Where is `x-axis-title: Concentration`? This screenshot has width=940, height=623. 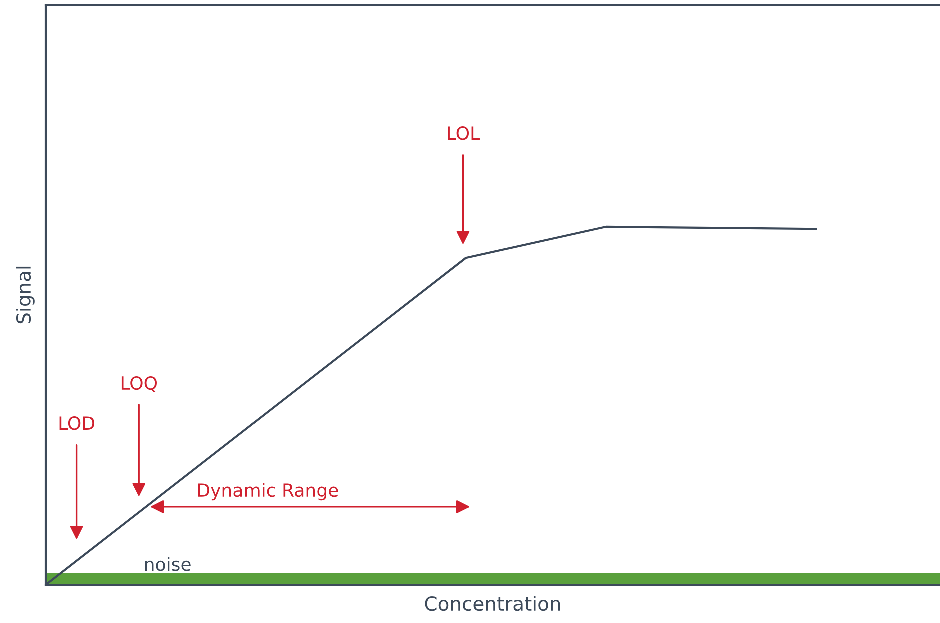
x-axis-title: Concentration is located at coordinates (492, 604).